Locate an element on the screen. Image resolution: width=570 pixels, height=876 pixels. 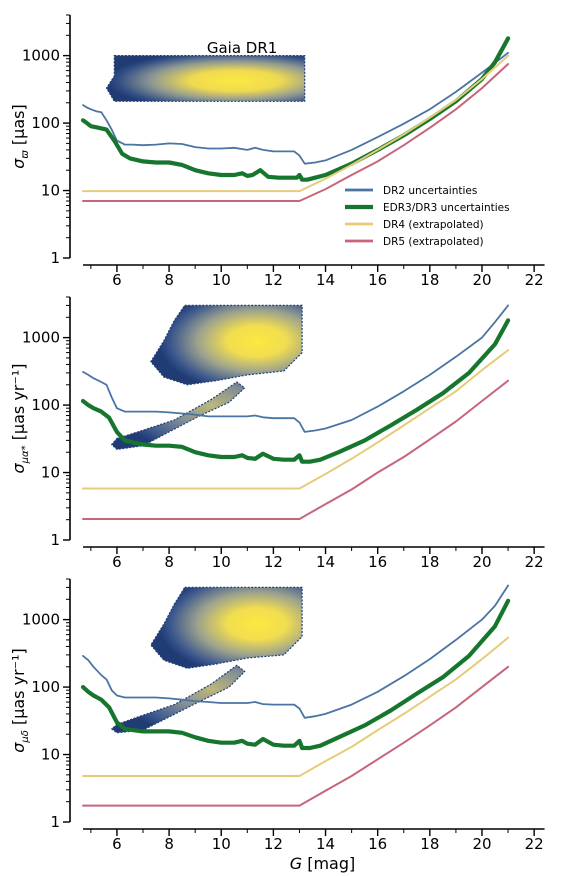
y-axis-label: σμα* [μas yr⁻¹] is located at coordinates (20, 419).